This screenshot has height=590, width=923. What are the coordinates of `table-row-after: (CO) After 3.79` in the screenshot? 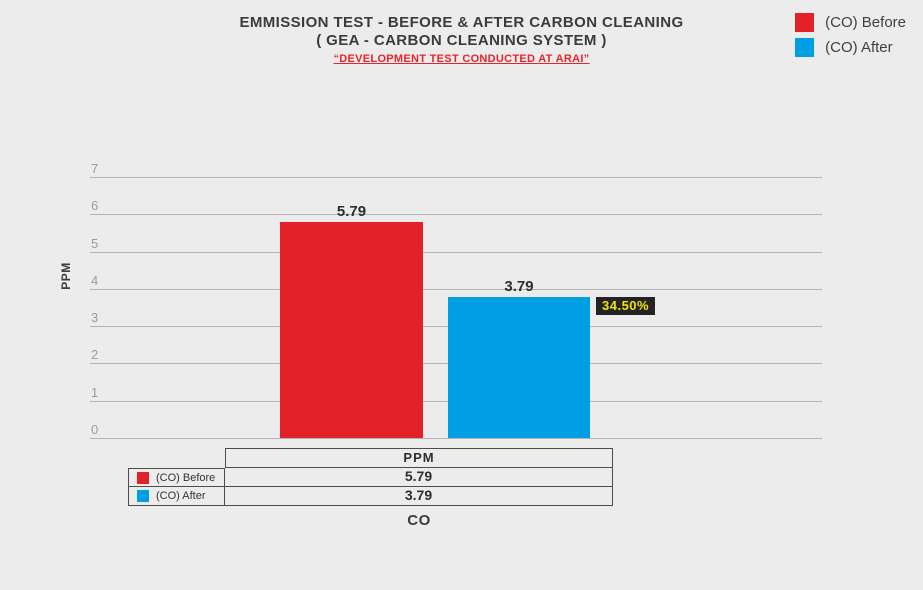 It's located at (370, 496).